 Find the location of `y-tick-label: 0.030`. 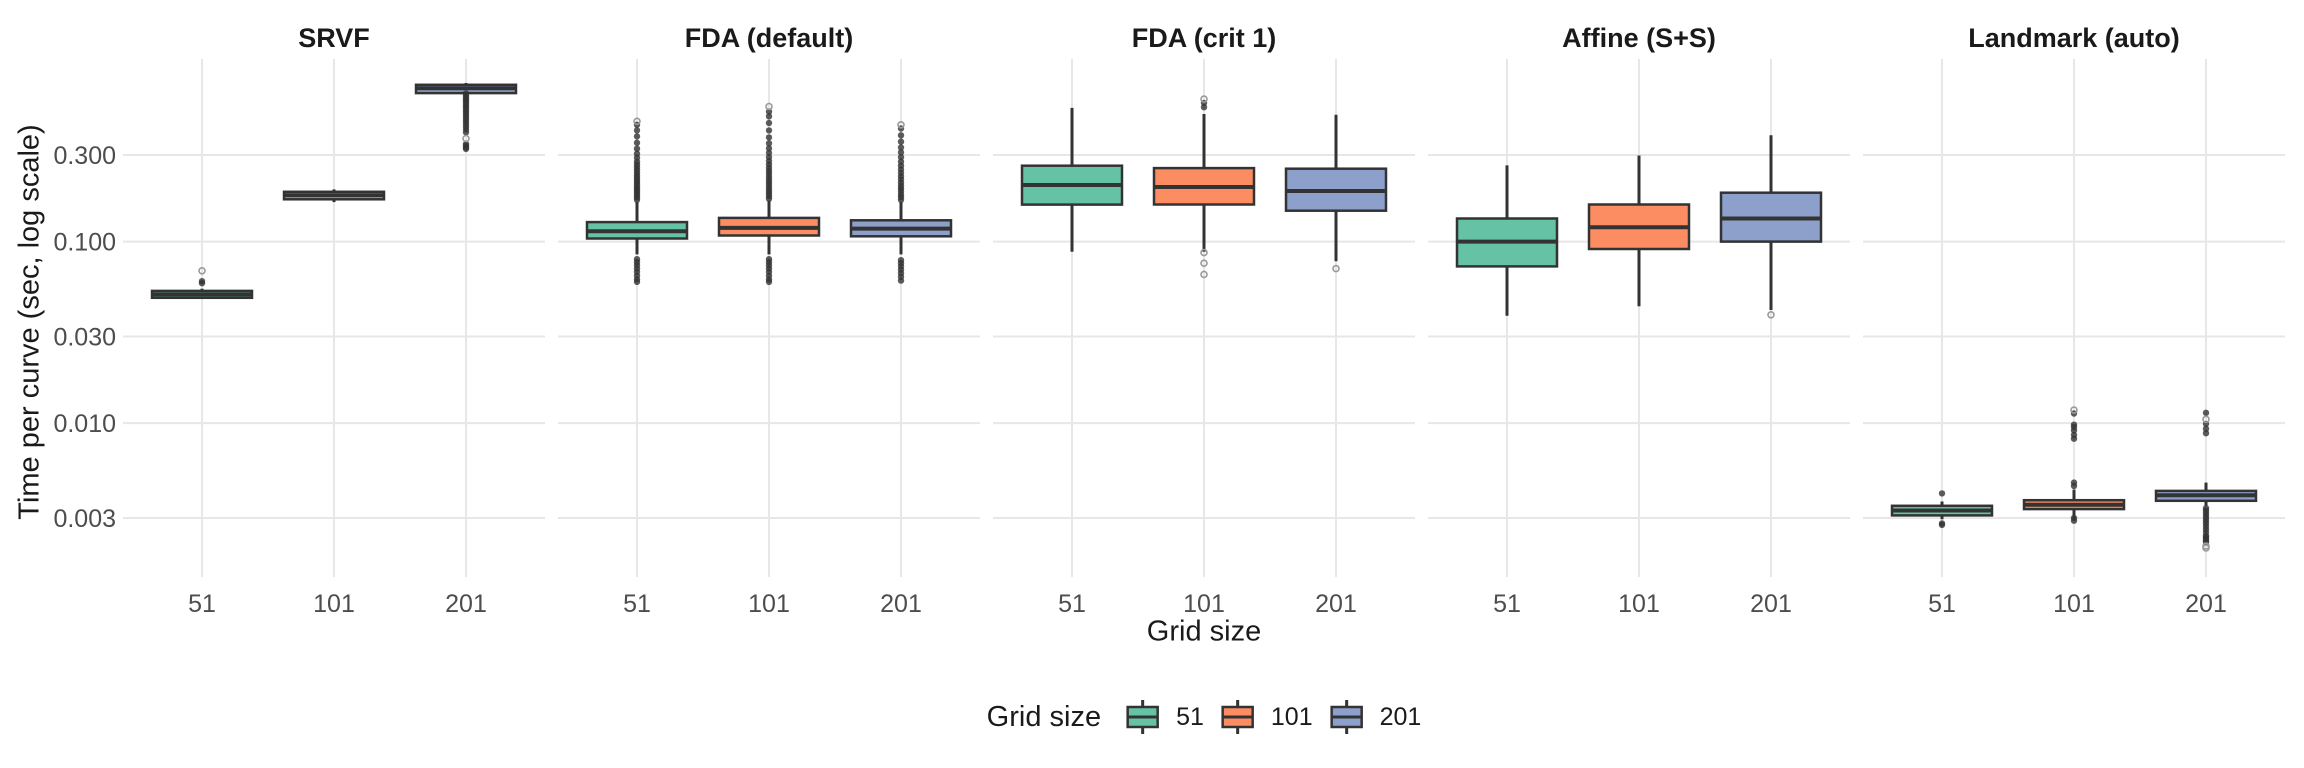

y-tick-label: 0.030 is located at coordinates (84, 338).